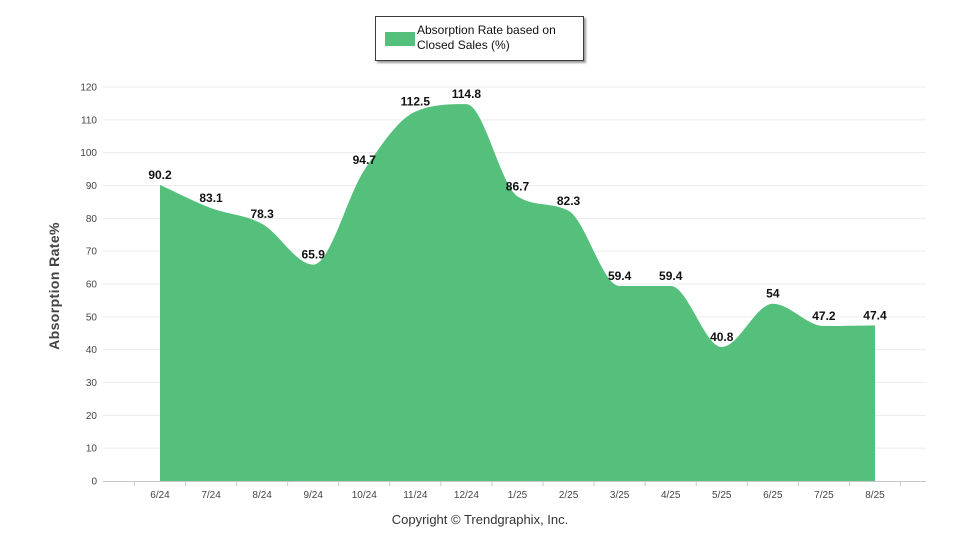 This screenshot has width=960, height=550. What do you see at coordinates (467, 94) in the screenshot?
I see `data-label: 114.8` at bounding box center [467, 94].